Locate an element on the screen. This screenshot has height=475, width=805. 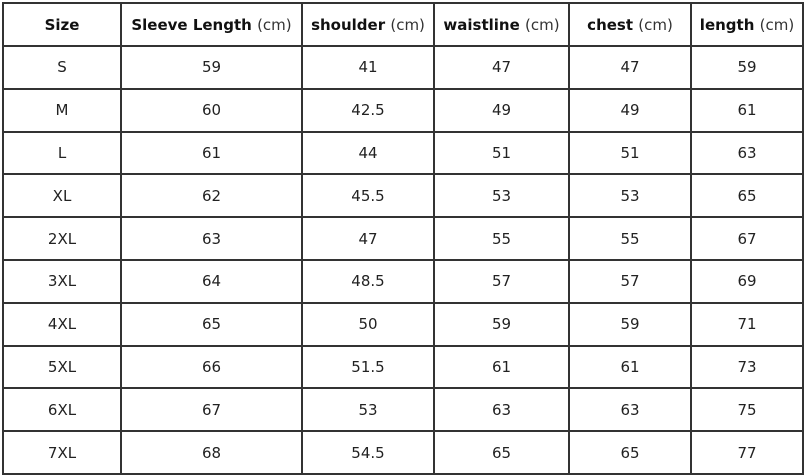
column-header: Sleeve Length (cm) is located at coordinates (211, 24).